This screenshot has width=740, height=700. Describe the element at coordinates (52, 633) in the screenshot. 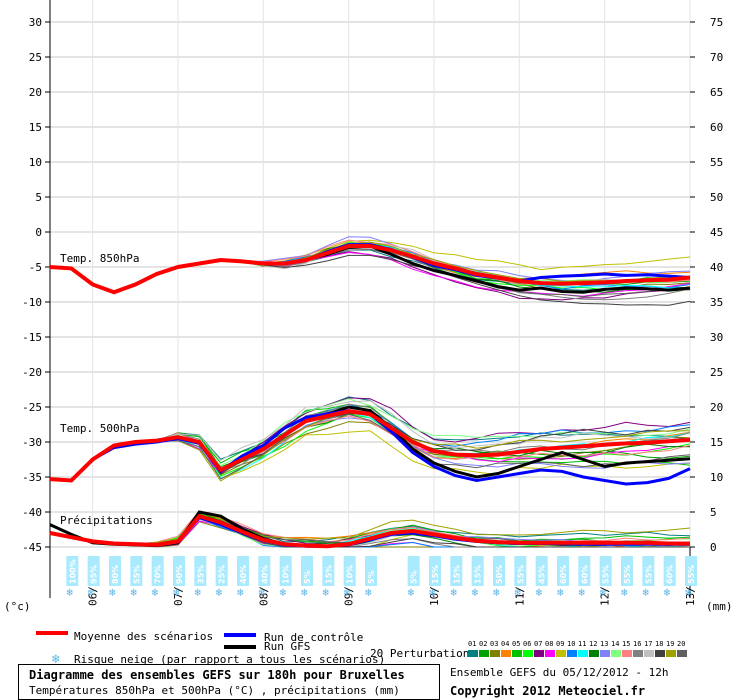

I see `mean-legend-line` at that location.